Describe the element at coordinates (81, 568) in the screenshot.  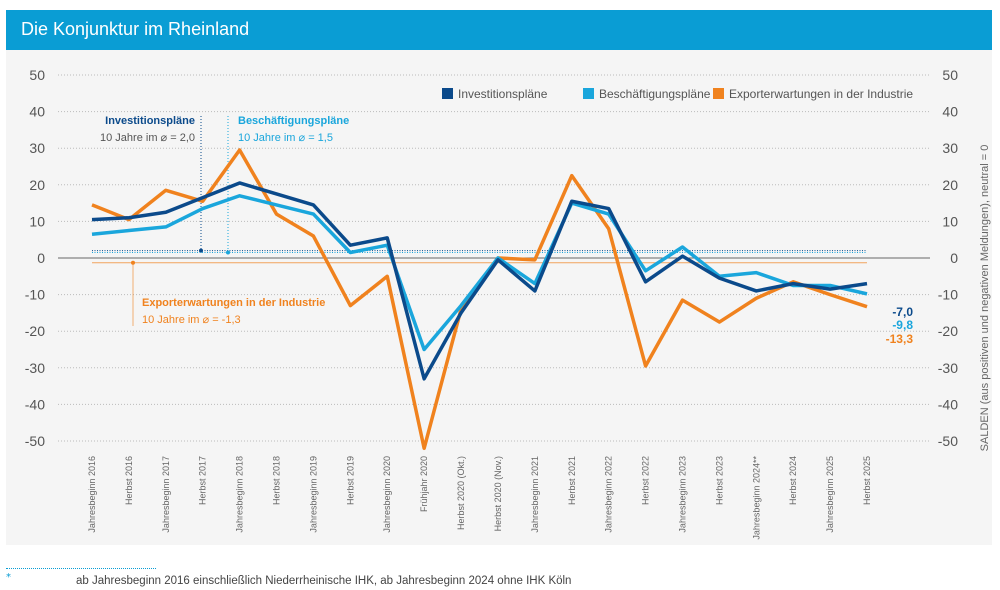
I see `footnote-divider` at that location.